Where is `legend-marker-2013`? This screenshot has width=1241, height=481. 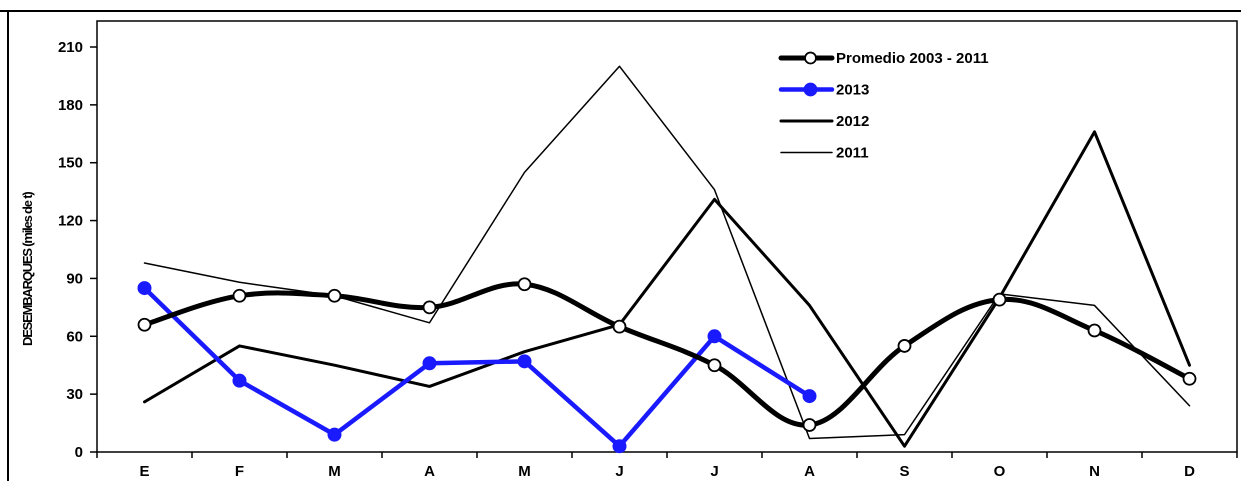 legend-marker-2013 is located at coordinates (810, 89).